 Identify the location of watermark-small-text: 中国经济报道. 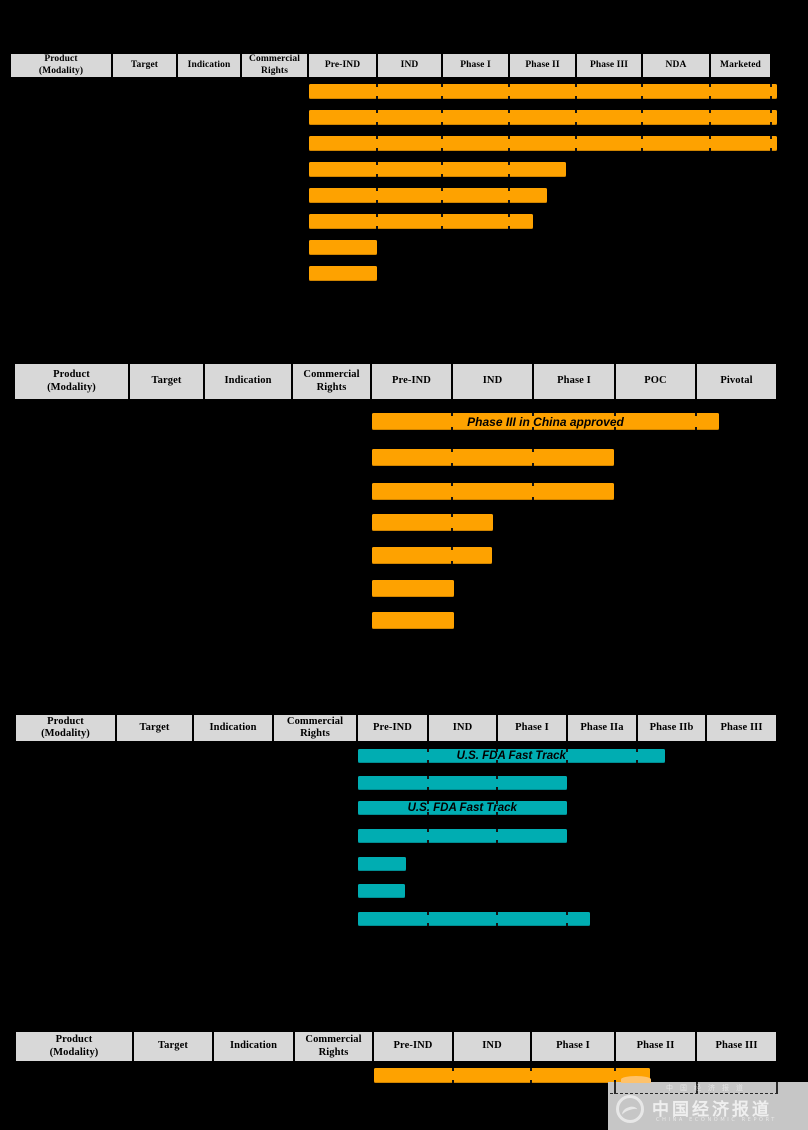
(708, 1088).